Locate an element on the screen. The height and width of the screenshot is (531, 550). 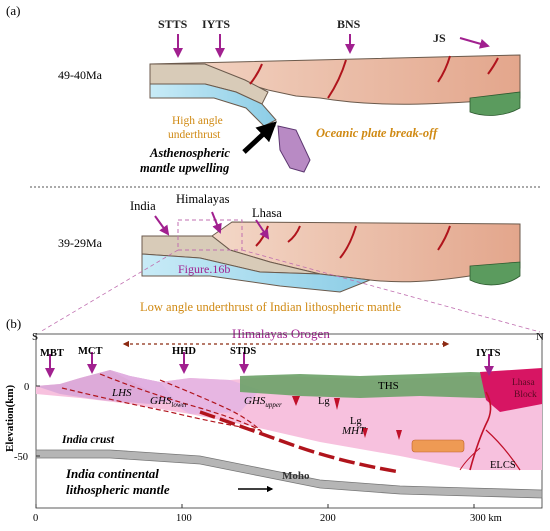
elcs-label: ELCS is located at coordinates (503, 465).